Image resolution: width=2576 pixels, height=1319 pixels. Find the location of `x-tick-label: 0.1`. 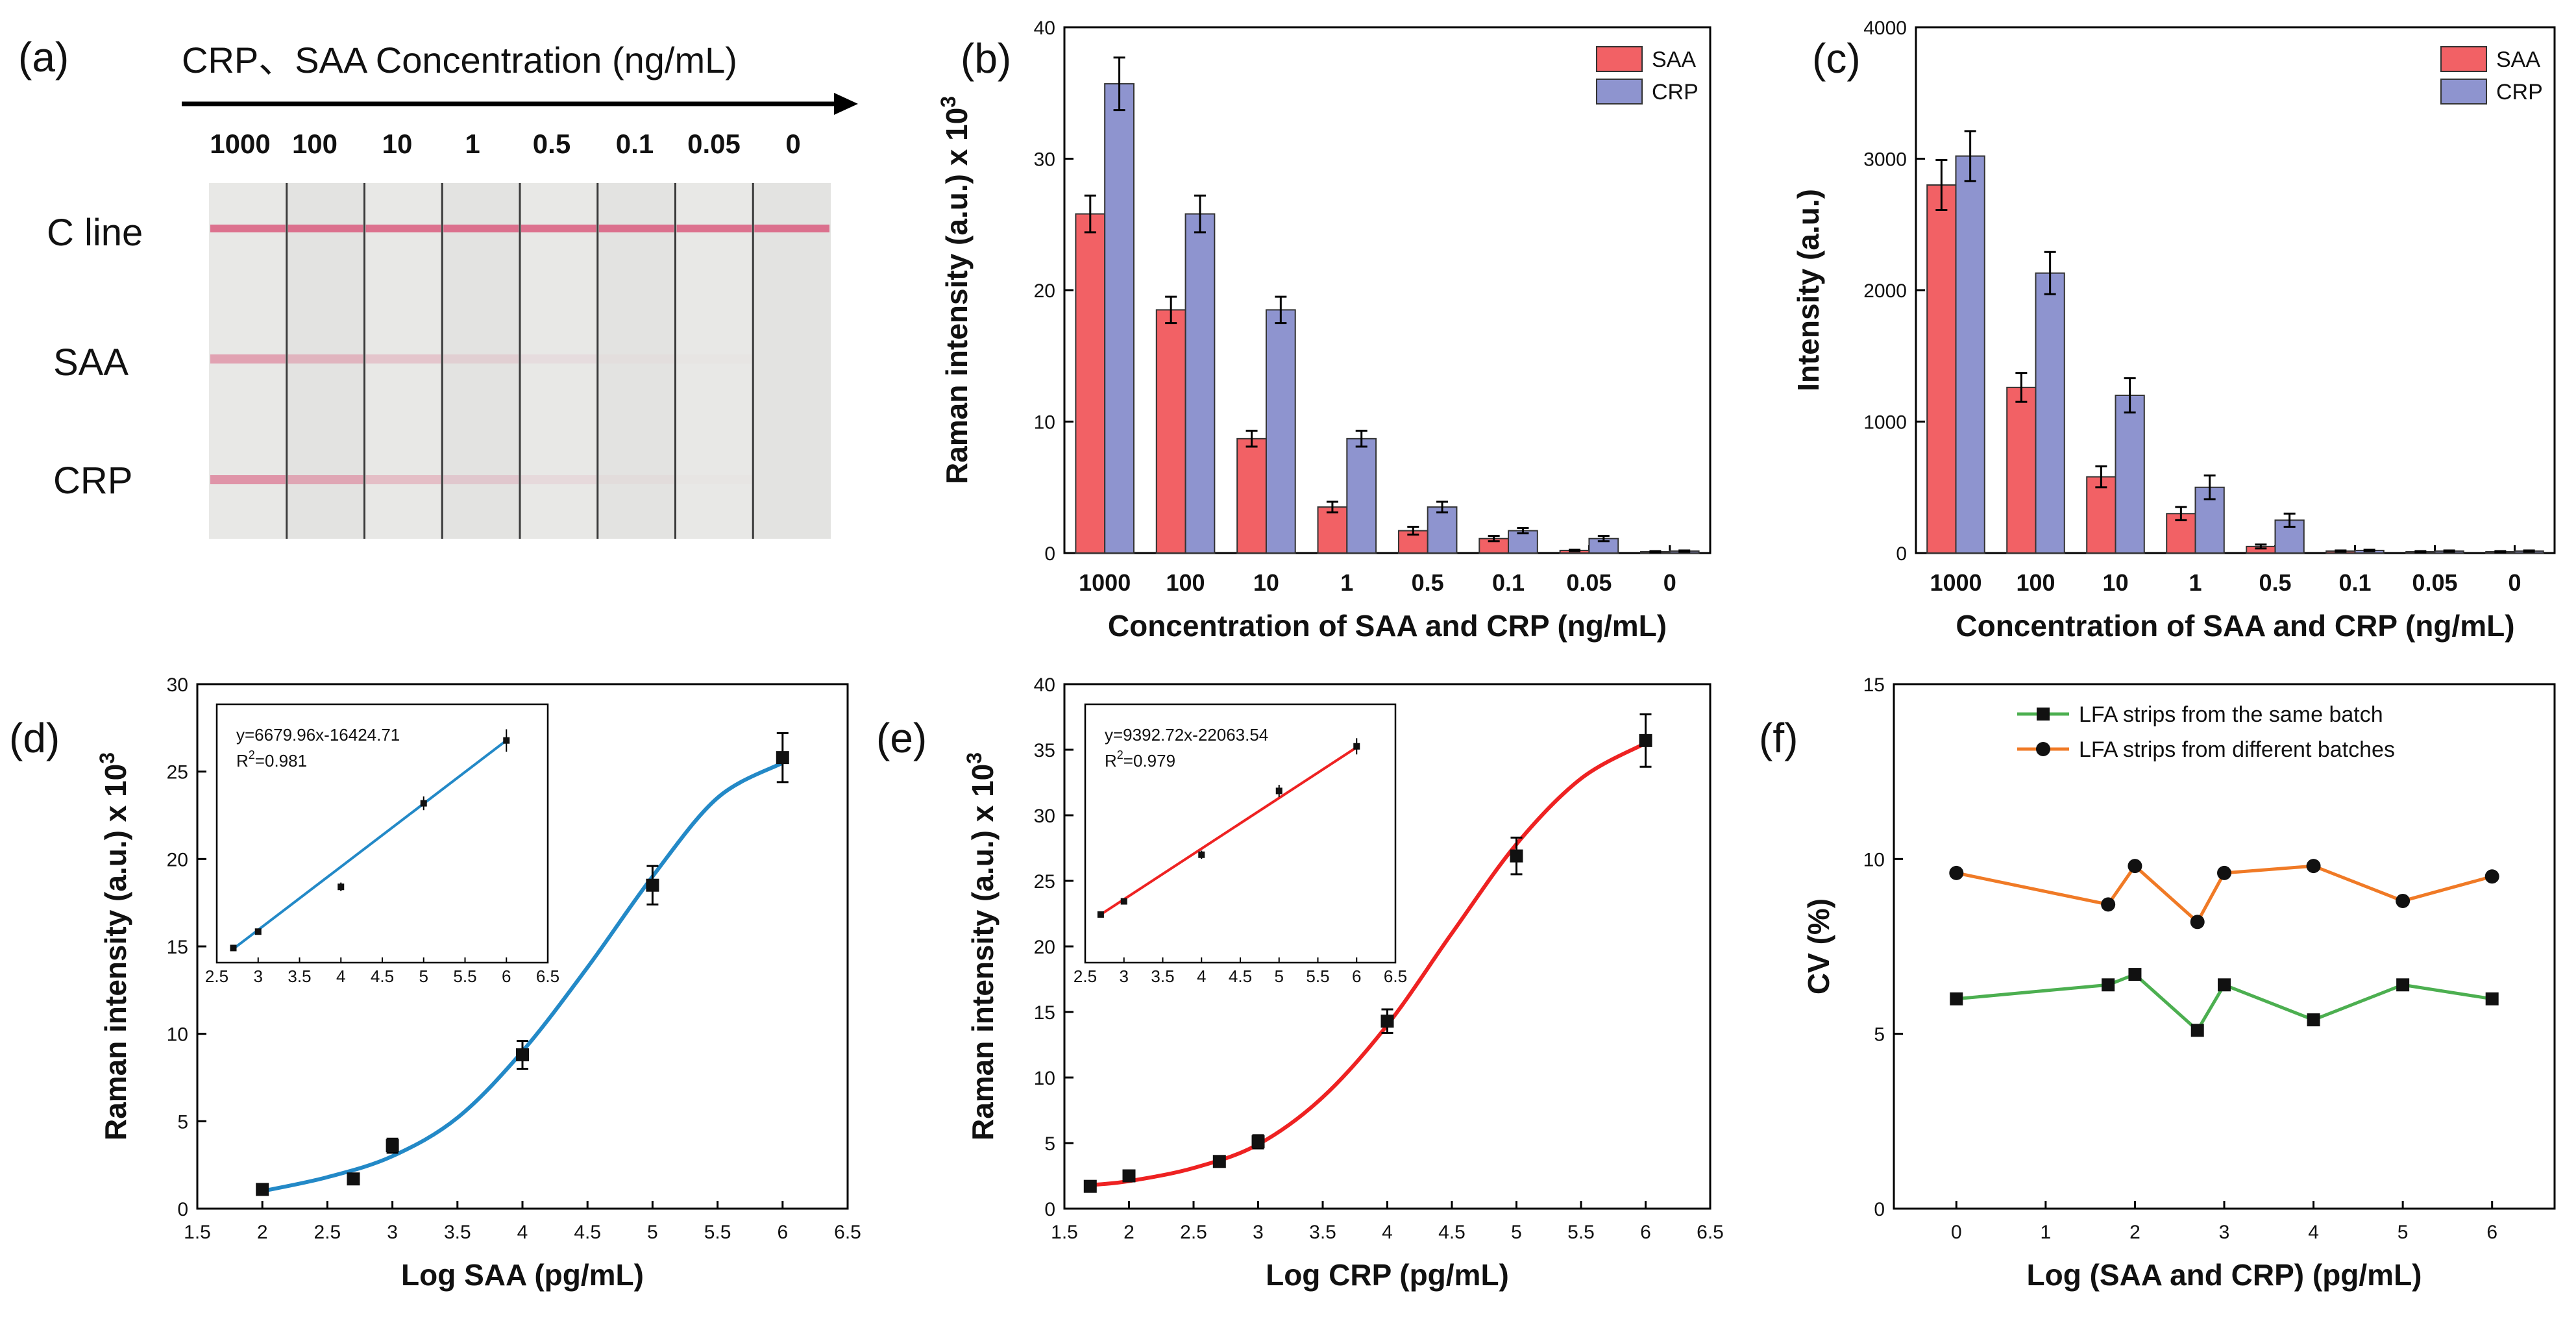

x-tick-label: 0.1 is located at coordinates (1508, 582).